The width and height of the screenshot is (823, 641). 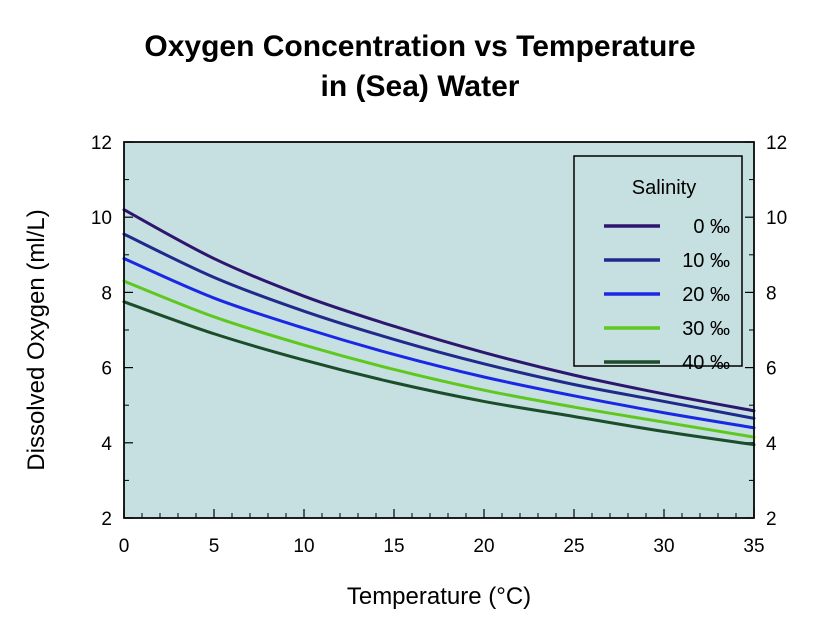 What do you see at coordinates (573, 546) in the screenshot?
I see `x-tick-label: 25` at bounding box center [573, 546].